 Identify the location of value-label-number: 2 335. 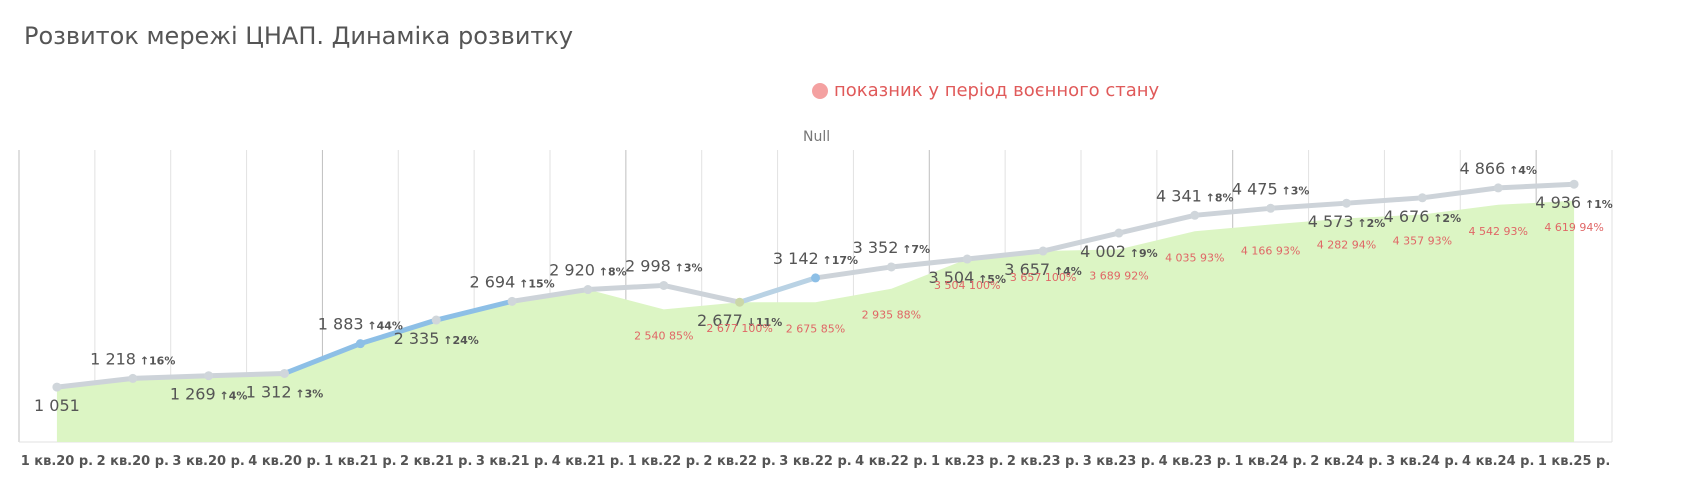
(417, 338).